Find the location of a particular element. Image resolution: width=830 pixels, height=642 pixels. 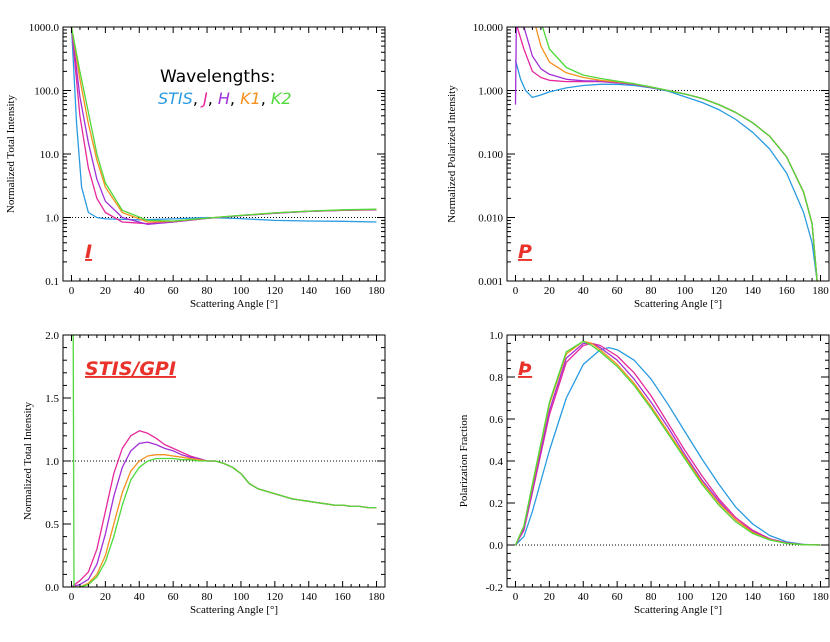

legend-entry-j: J is located at coordinates (204, 98).